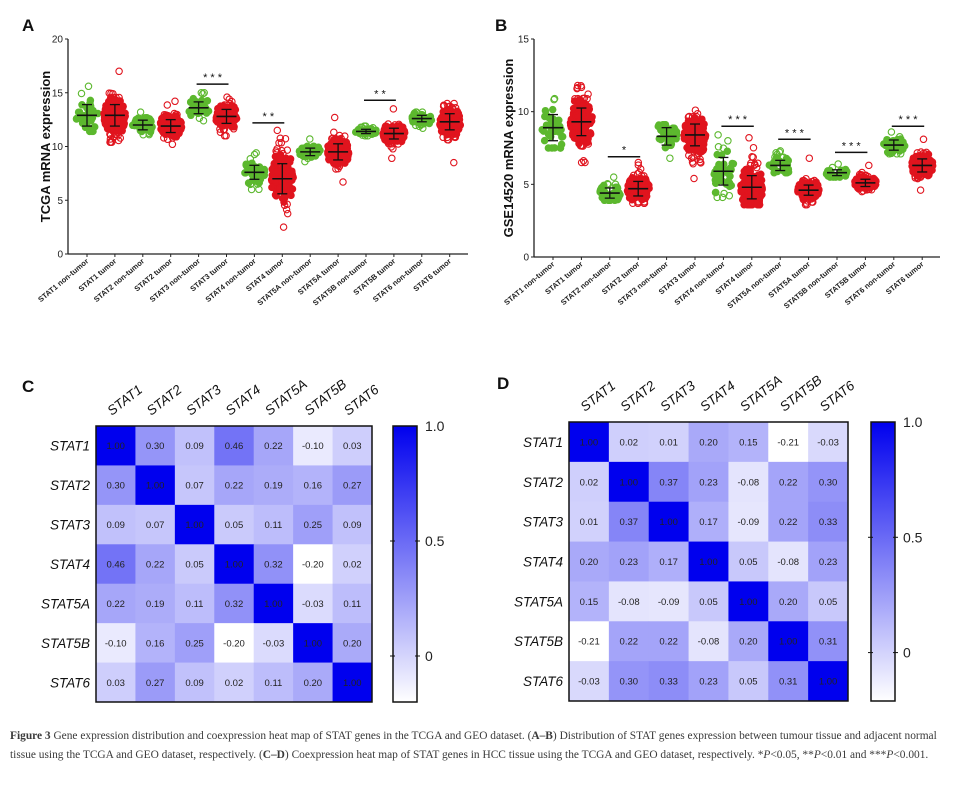 Image resolution: width=972 pixels, height=797 pixels. Describe the element at coordinates (234, 643) in the screenshot. I see `heatmap-cell-value: -0.20` at that location.